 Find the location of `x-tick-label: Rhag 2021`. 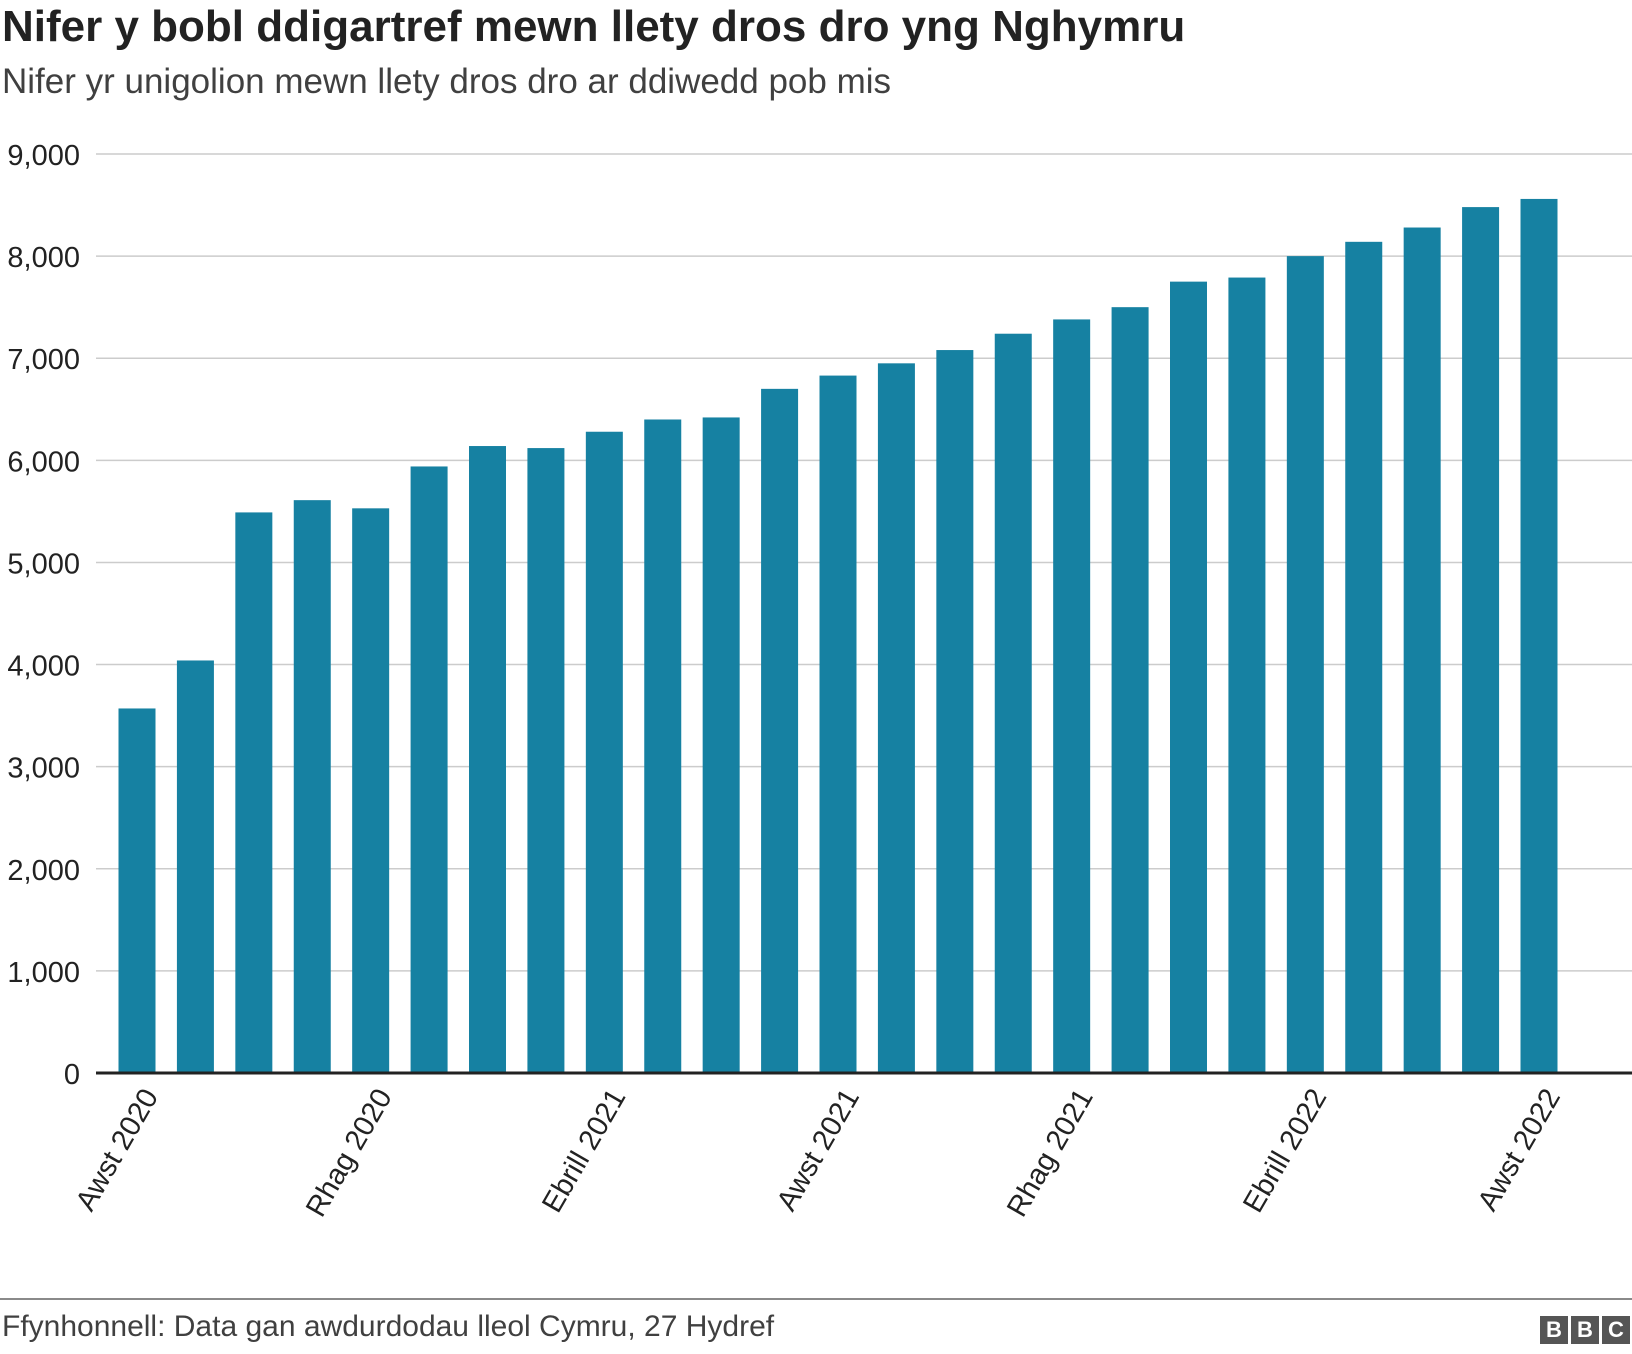

x-tick-label: Rhag 2021 is located at coordinates (1050, 1153).